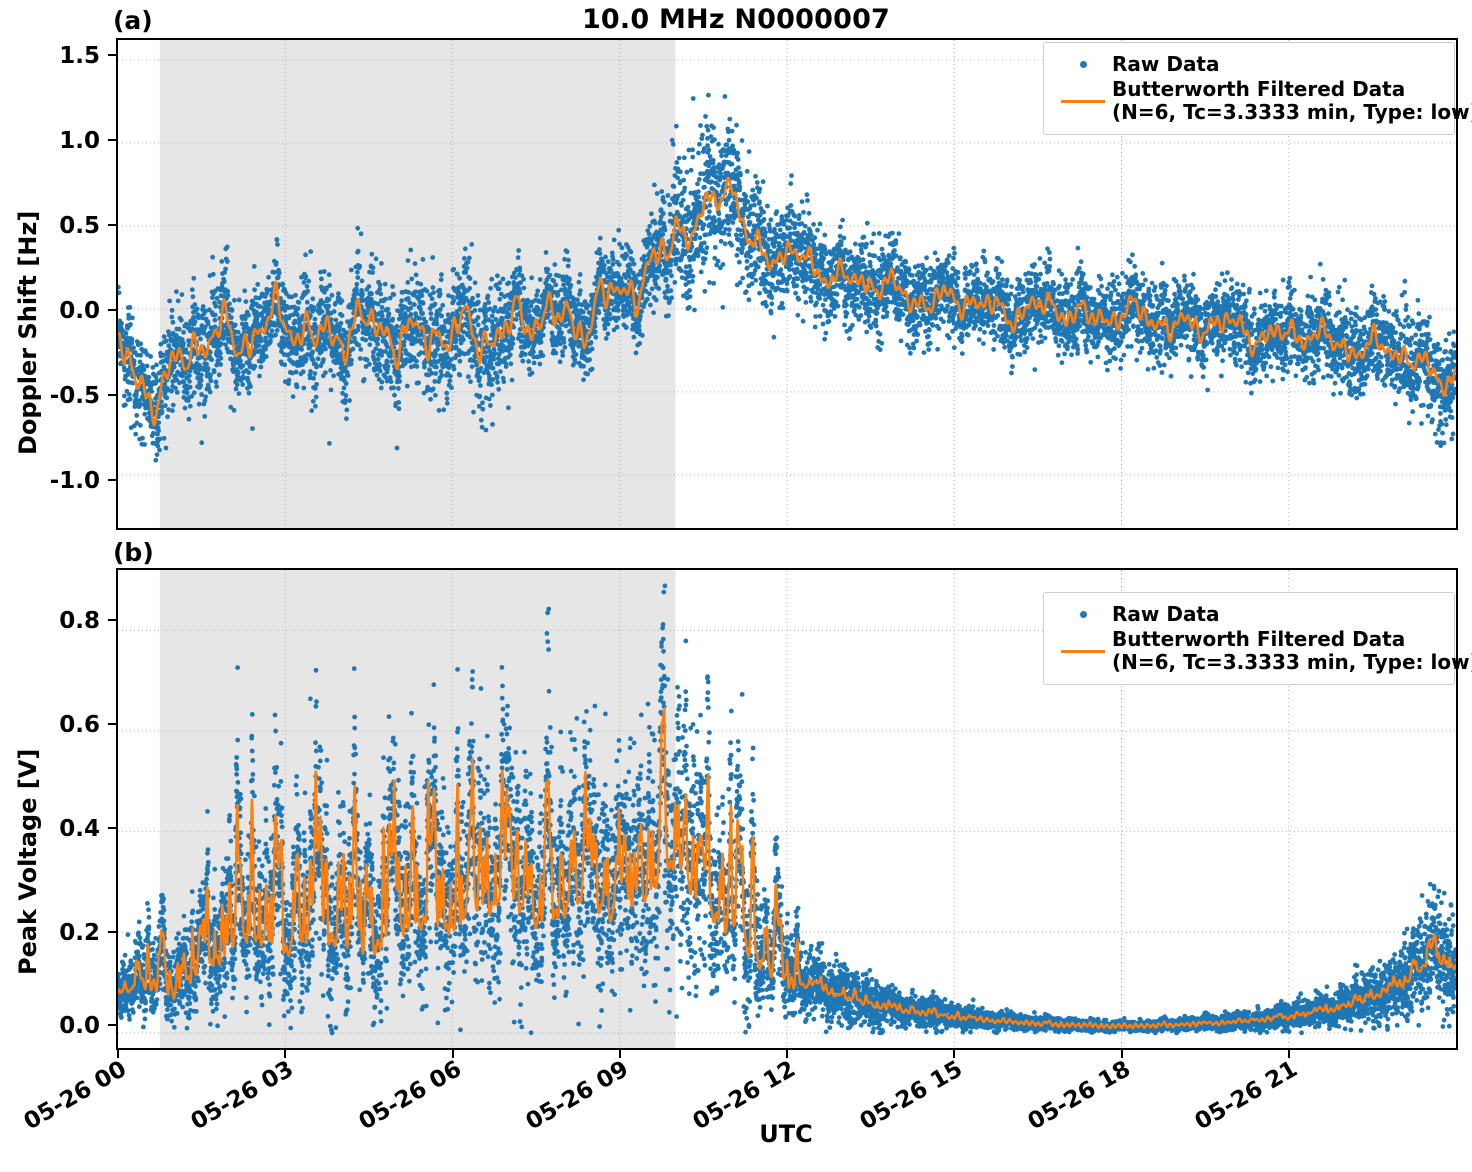 The width and height of the screenshot is (1472, 1172). I want to click on panel-a-ytick-3: 0.0, so click(64, 311).